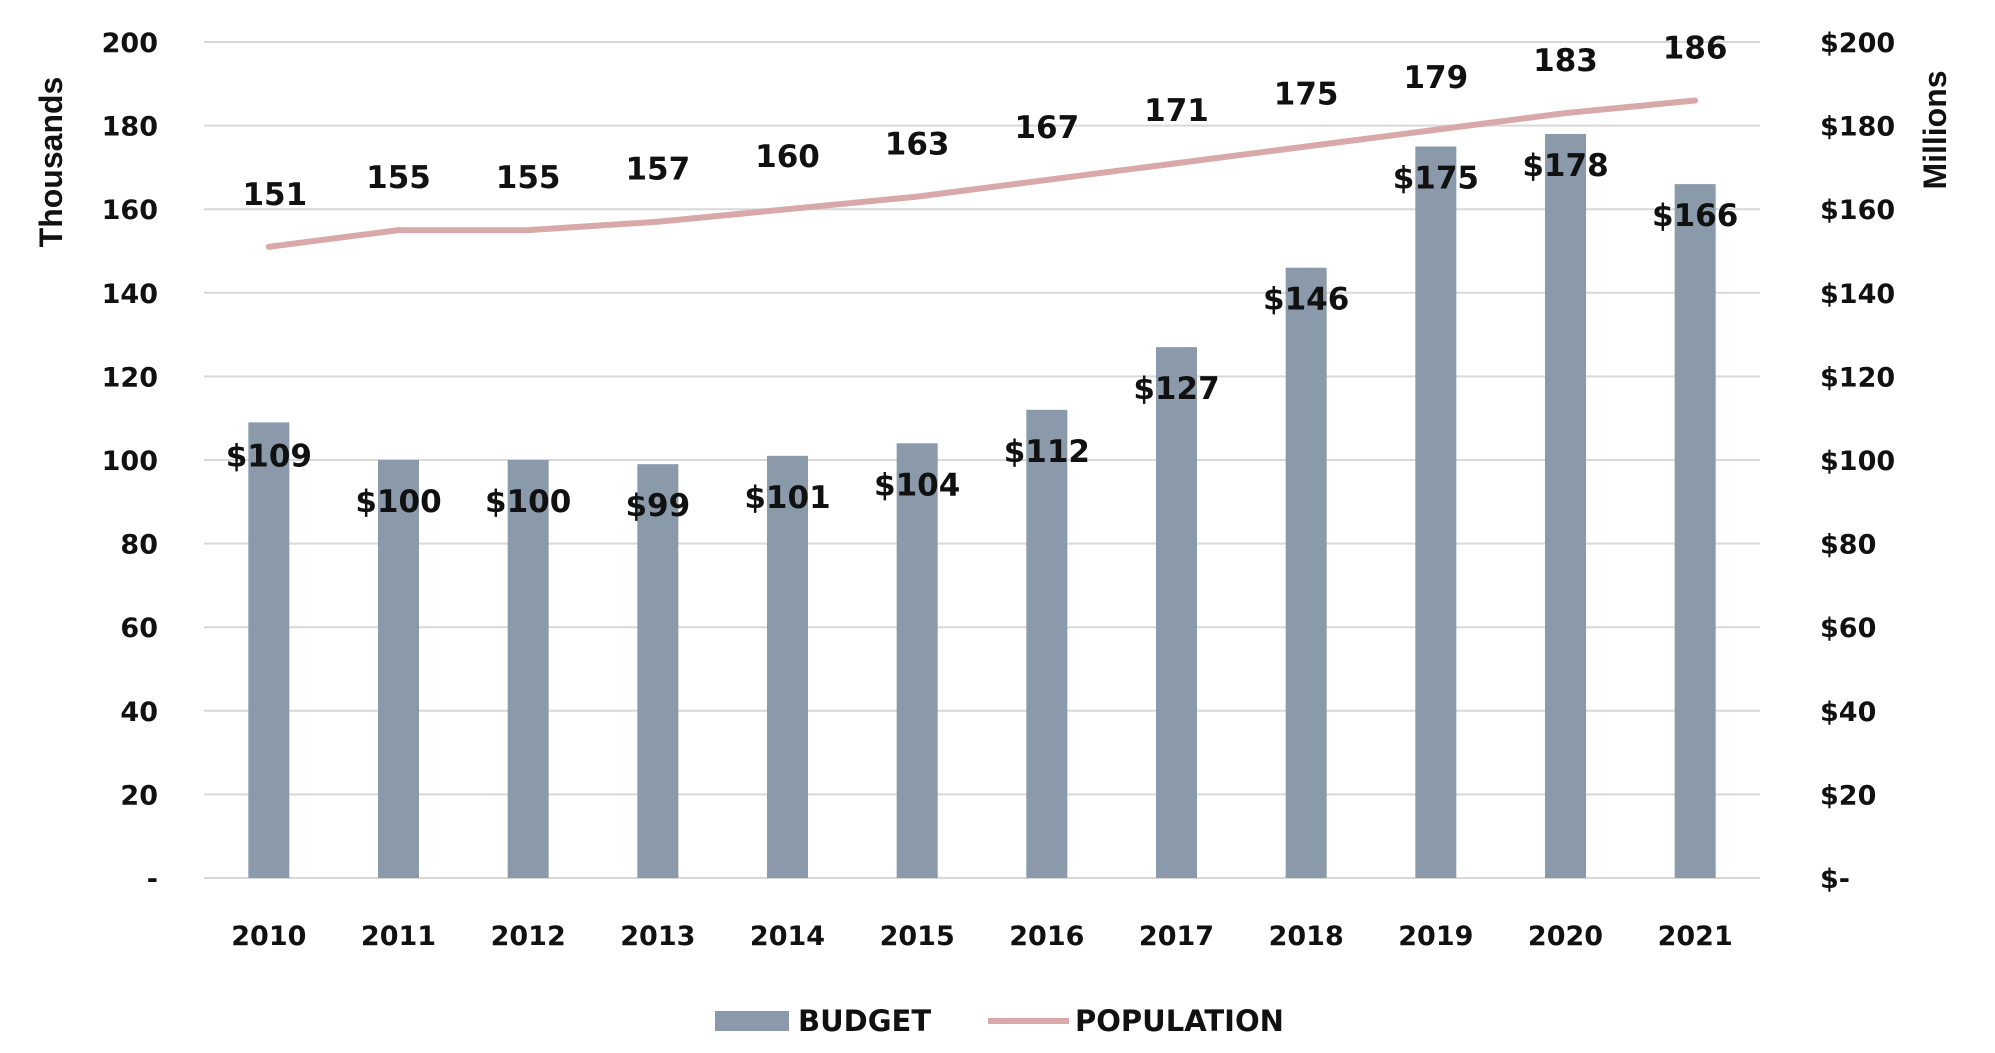  What do you see at coordinates (398, 502) in the screenshot?
I see `budget-label-2011: $100` at bounding box center [398, 502].